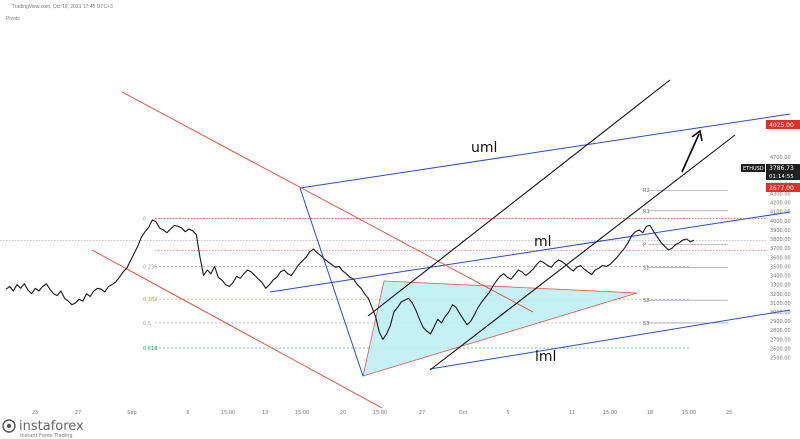 Image resolution: width=800 pixels, height=439 pixels. Describe the element at coordinates (51, 426) in the screenshot. I see `watermark-brand: instaforex` at that location.